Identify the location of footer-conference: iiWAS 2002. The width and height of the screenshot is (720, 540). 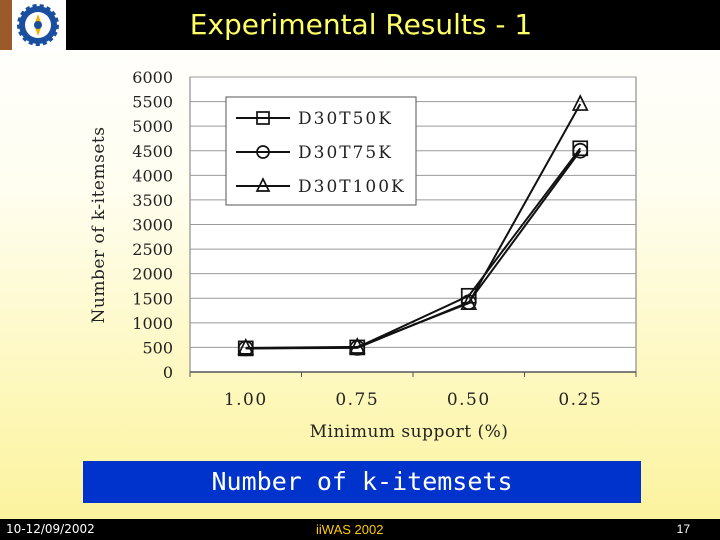
(350, 529).